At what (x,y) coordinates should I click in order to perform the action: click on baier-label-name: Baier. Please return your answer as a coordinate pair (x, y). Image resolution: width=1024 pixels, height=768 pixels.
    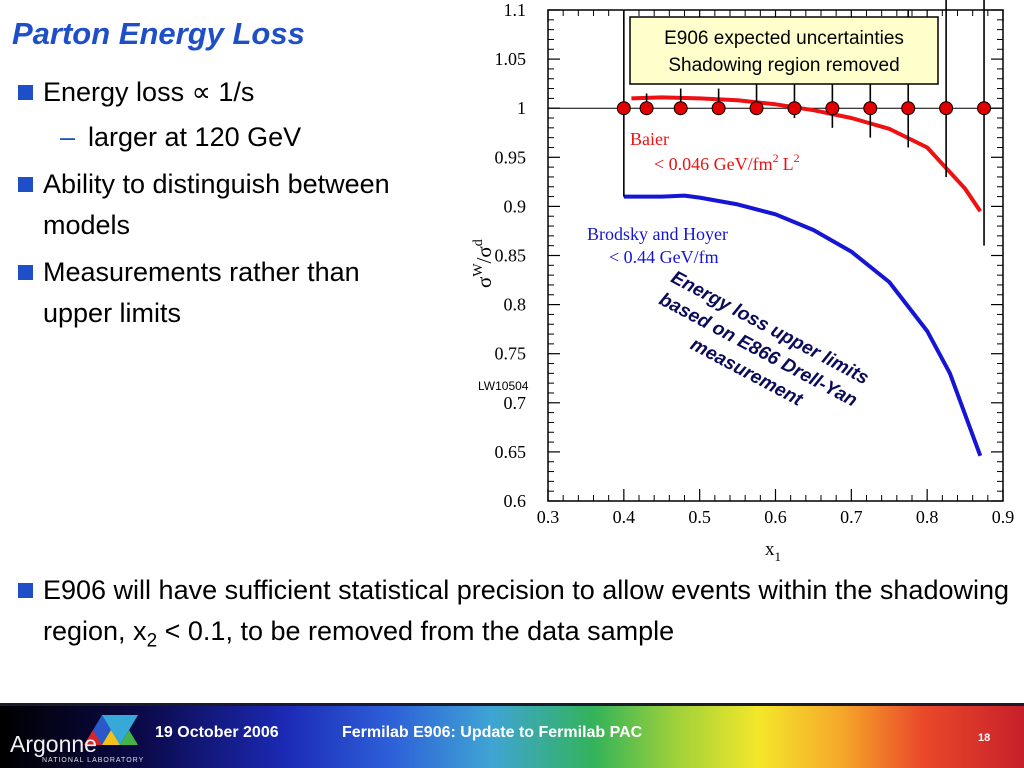
    Looking at the image, I should click on (649, 139).